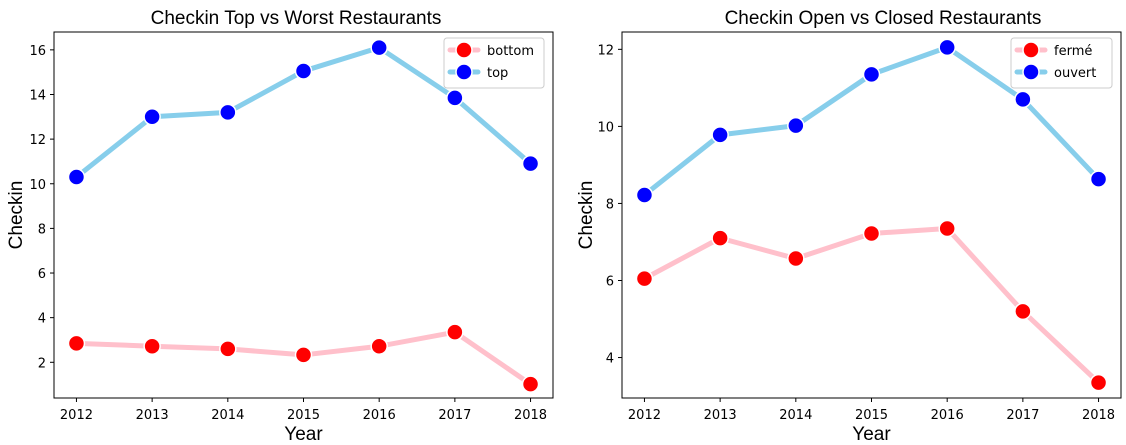 This screenshot has height=445, width=1126. What do you see at coordinates (871, 305) in the screenshot?
I see `series-line-fermé` at bounding box center [871, 305].